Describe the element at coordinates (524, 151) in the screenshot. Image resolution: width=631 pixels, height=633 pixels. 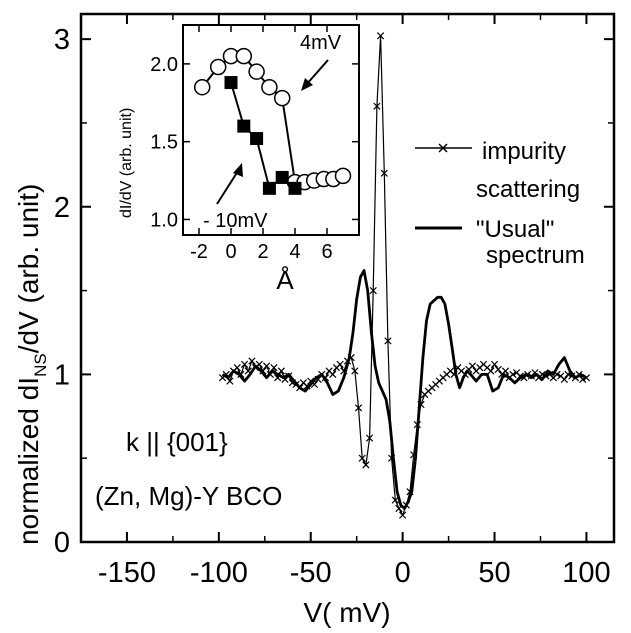
I see `legend-label-impurity-line1: impurity` at that location.